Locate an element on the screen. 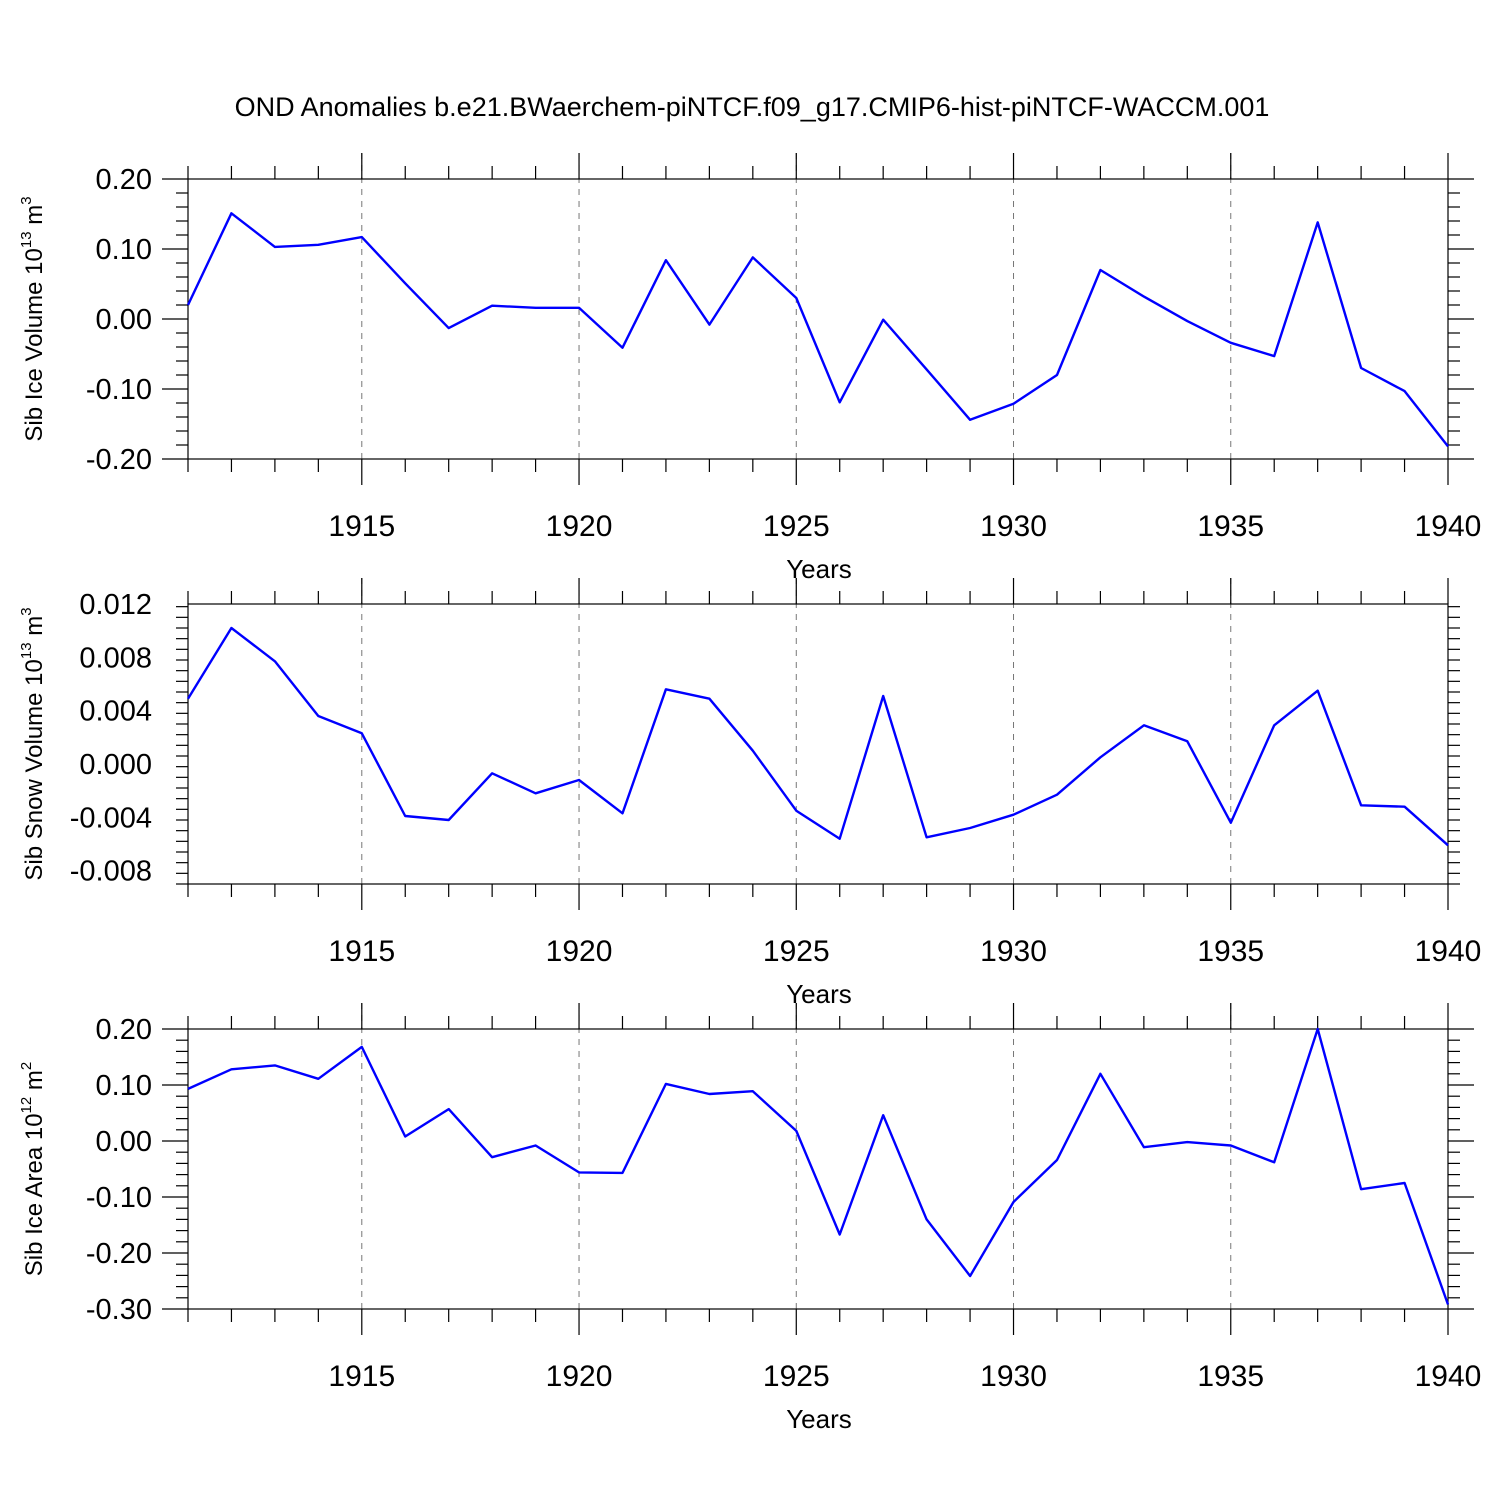 The width and height of the screenshot is (1500, 1500). y-axis-label: Sib Ice Area 1012 m2 is located at coordinates (33, 1169).